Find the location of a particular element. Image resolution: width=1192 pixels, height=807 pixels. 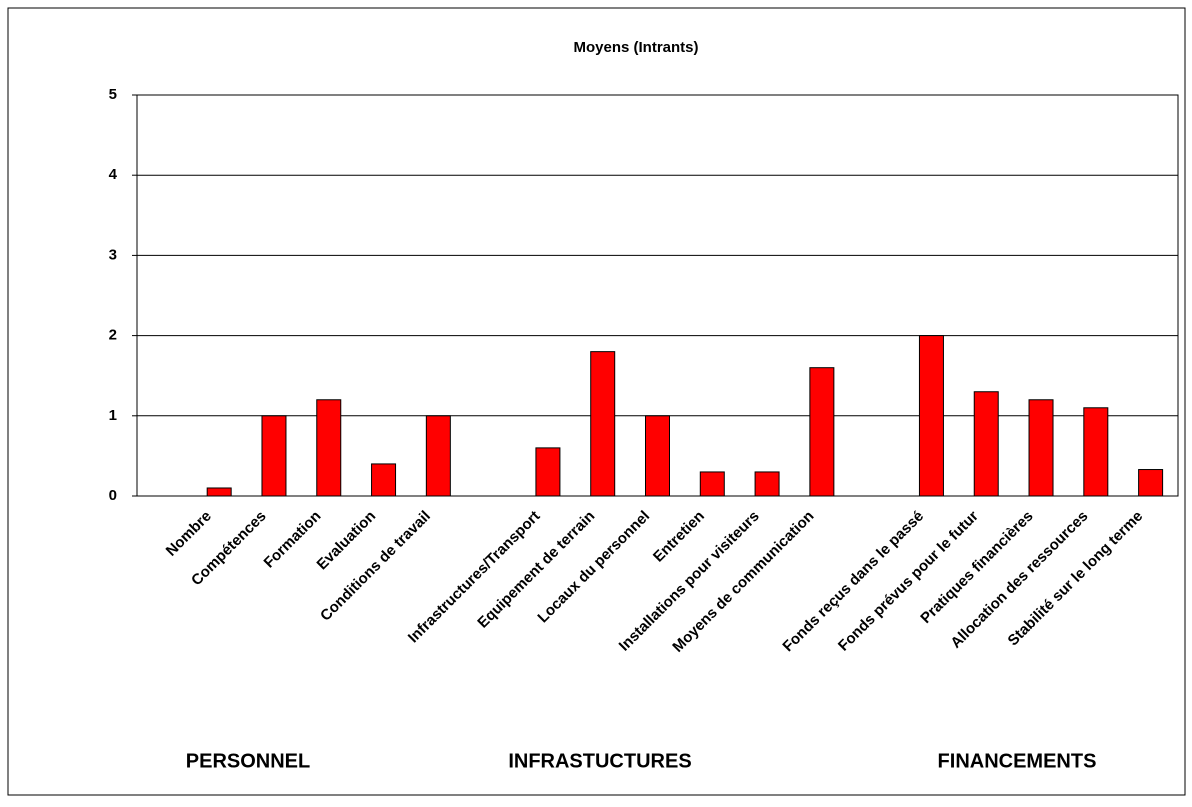

chart-title: Moyens (Intrants) is located at coordinates (635, 47).